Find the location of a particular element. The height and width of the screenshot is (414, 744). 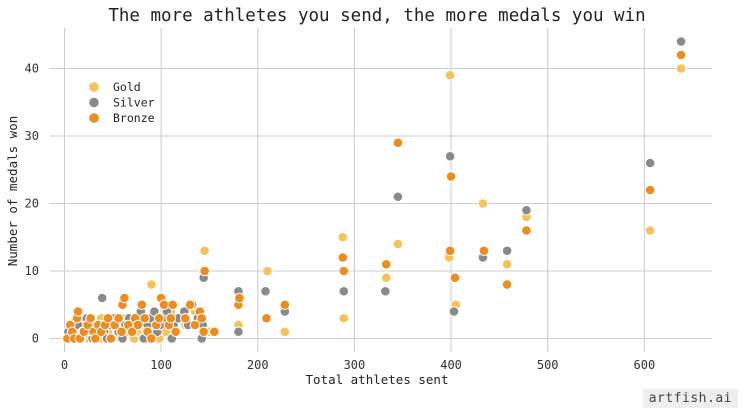

y-tick-label: 0 is located at coordinates (35, 339).